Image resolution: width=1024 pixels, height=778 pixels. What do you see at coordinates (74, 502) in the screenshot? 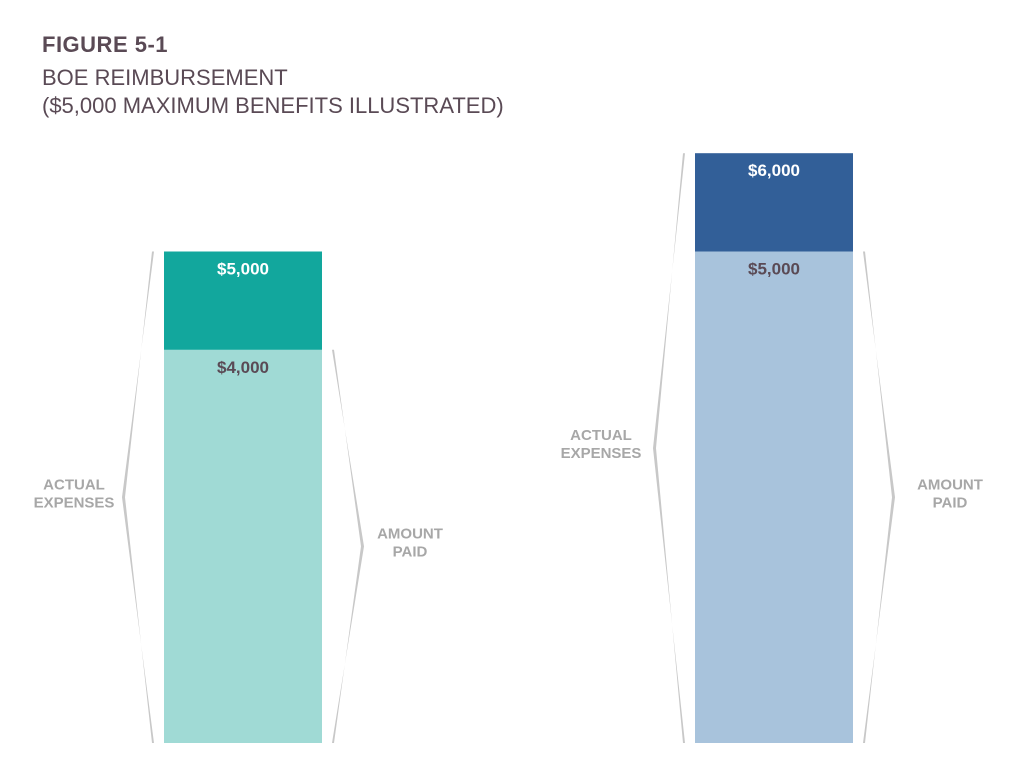
I see `bar-1-actual-expenses-label-line-2: EXPENSES` at bounding box center [74, 502].